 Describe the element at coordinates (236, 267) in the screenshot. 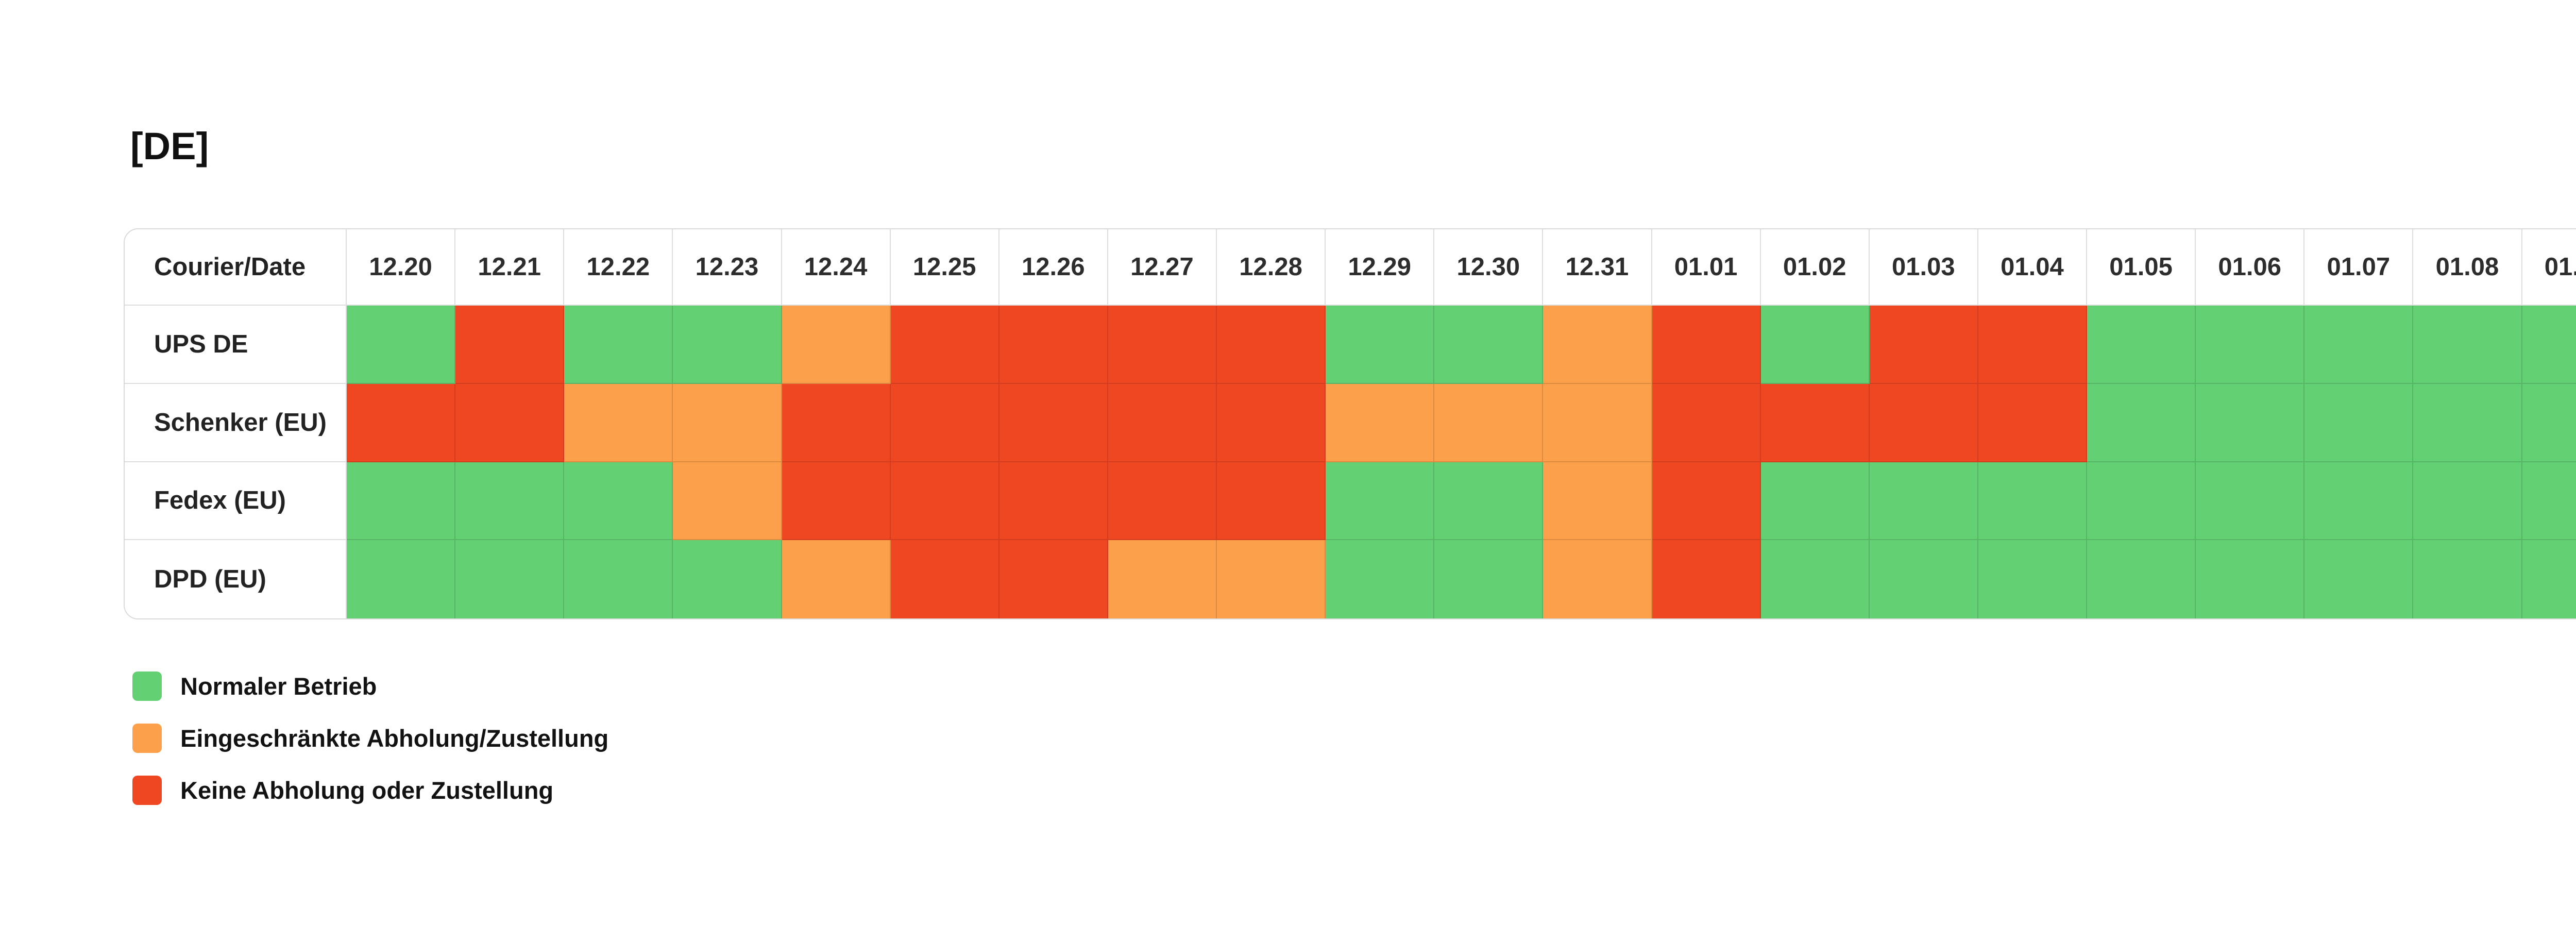

I see `corner-header-cell: Courier/Date` at that location.